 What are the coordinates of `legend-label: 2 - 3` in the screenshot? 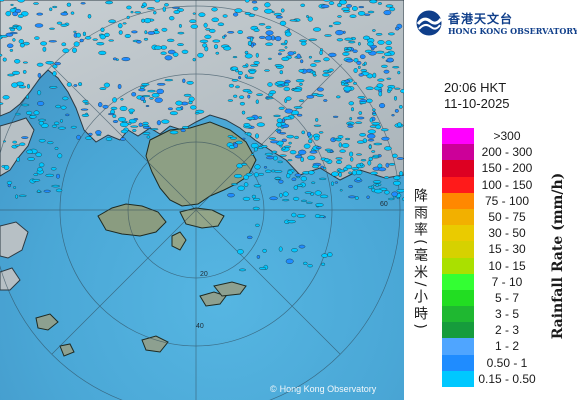 It's located at (506, 330).